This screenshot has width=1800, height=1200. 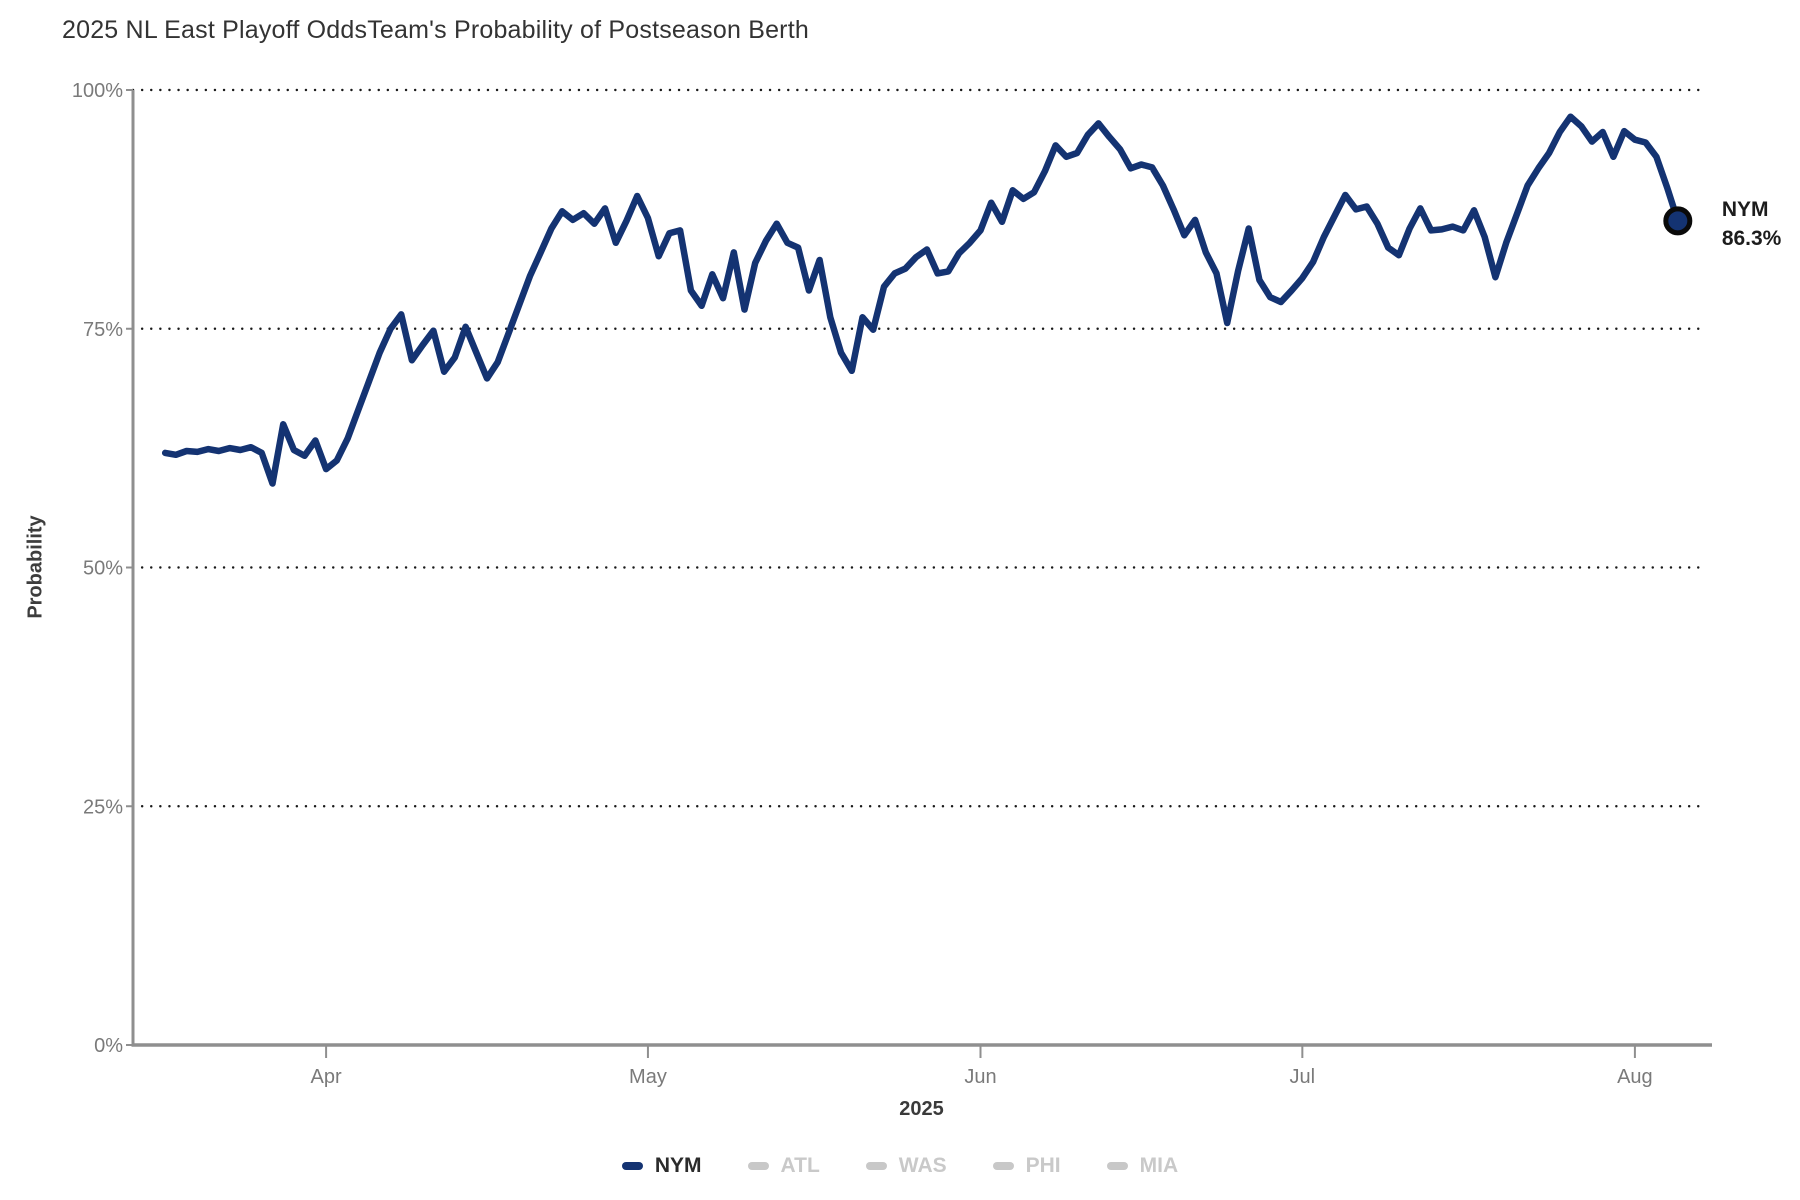 What do you see at coordinates (758, 1166) in the screenshot?
I see `legend-swatch-atl` at bounding box center [758, 1166].